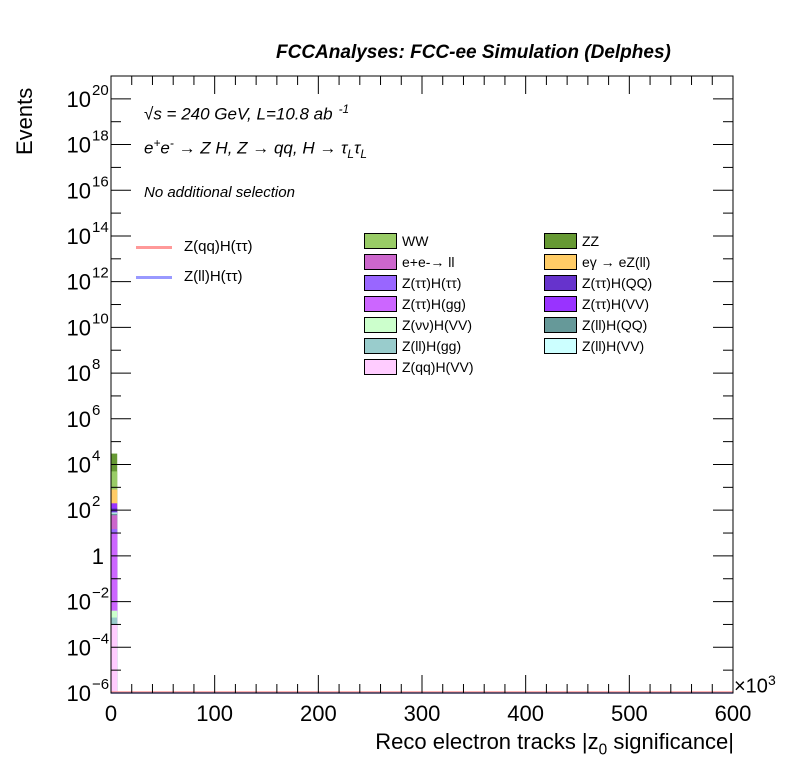 The height and width of the screenshot is (772, 796). Describe the element at coordinates (525, 713) in the screenshot. I see `x-tick-label: 400` at that location.